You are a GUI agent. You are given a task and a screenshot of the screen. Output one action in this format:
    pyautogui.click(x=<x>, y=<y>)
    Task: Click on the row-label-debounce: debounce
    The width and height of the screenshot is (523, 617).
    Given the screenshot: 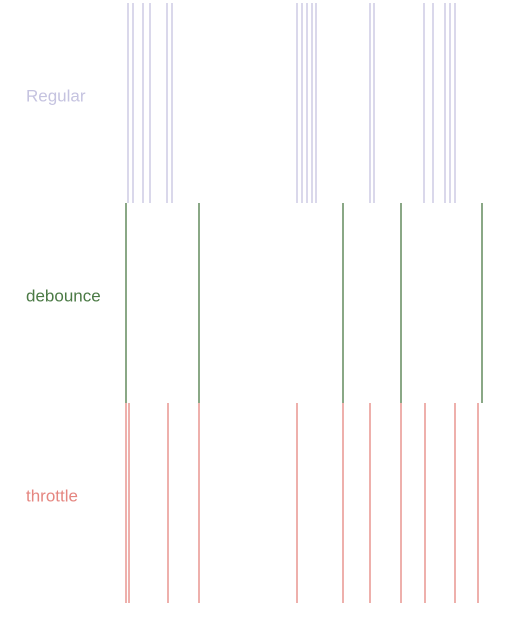 What is the action you would take?
    pyautogui.click(x=63, y=295)
    